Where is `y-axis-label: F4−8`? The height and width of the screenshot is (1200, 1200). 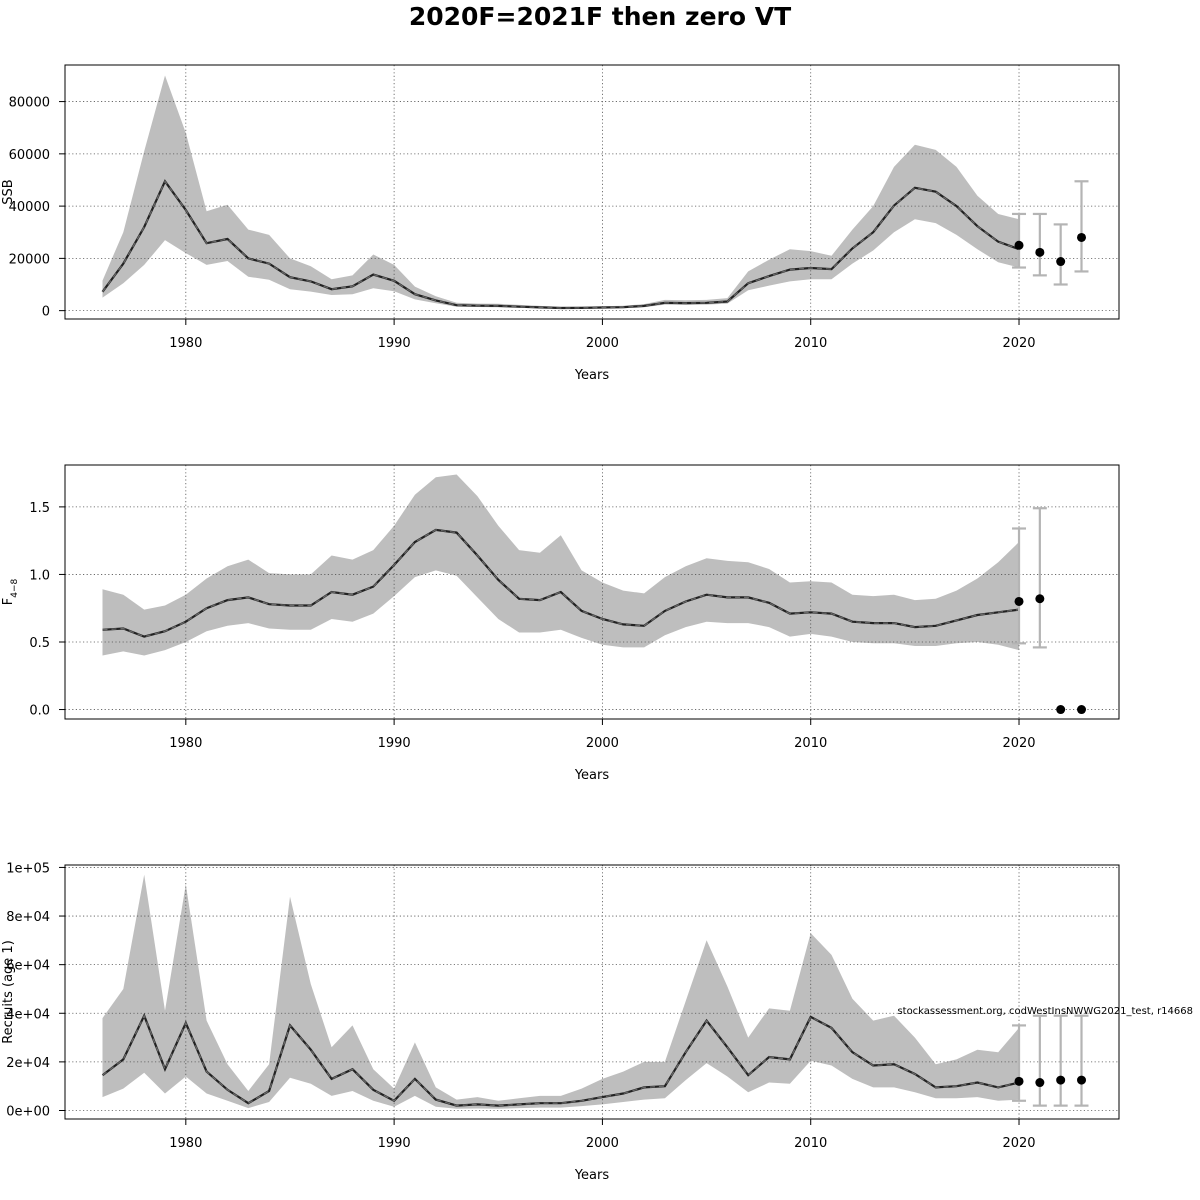 y-axis-label: F4−8 is located at coordinates (10, 591).